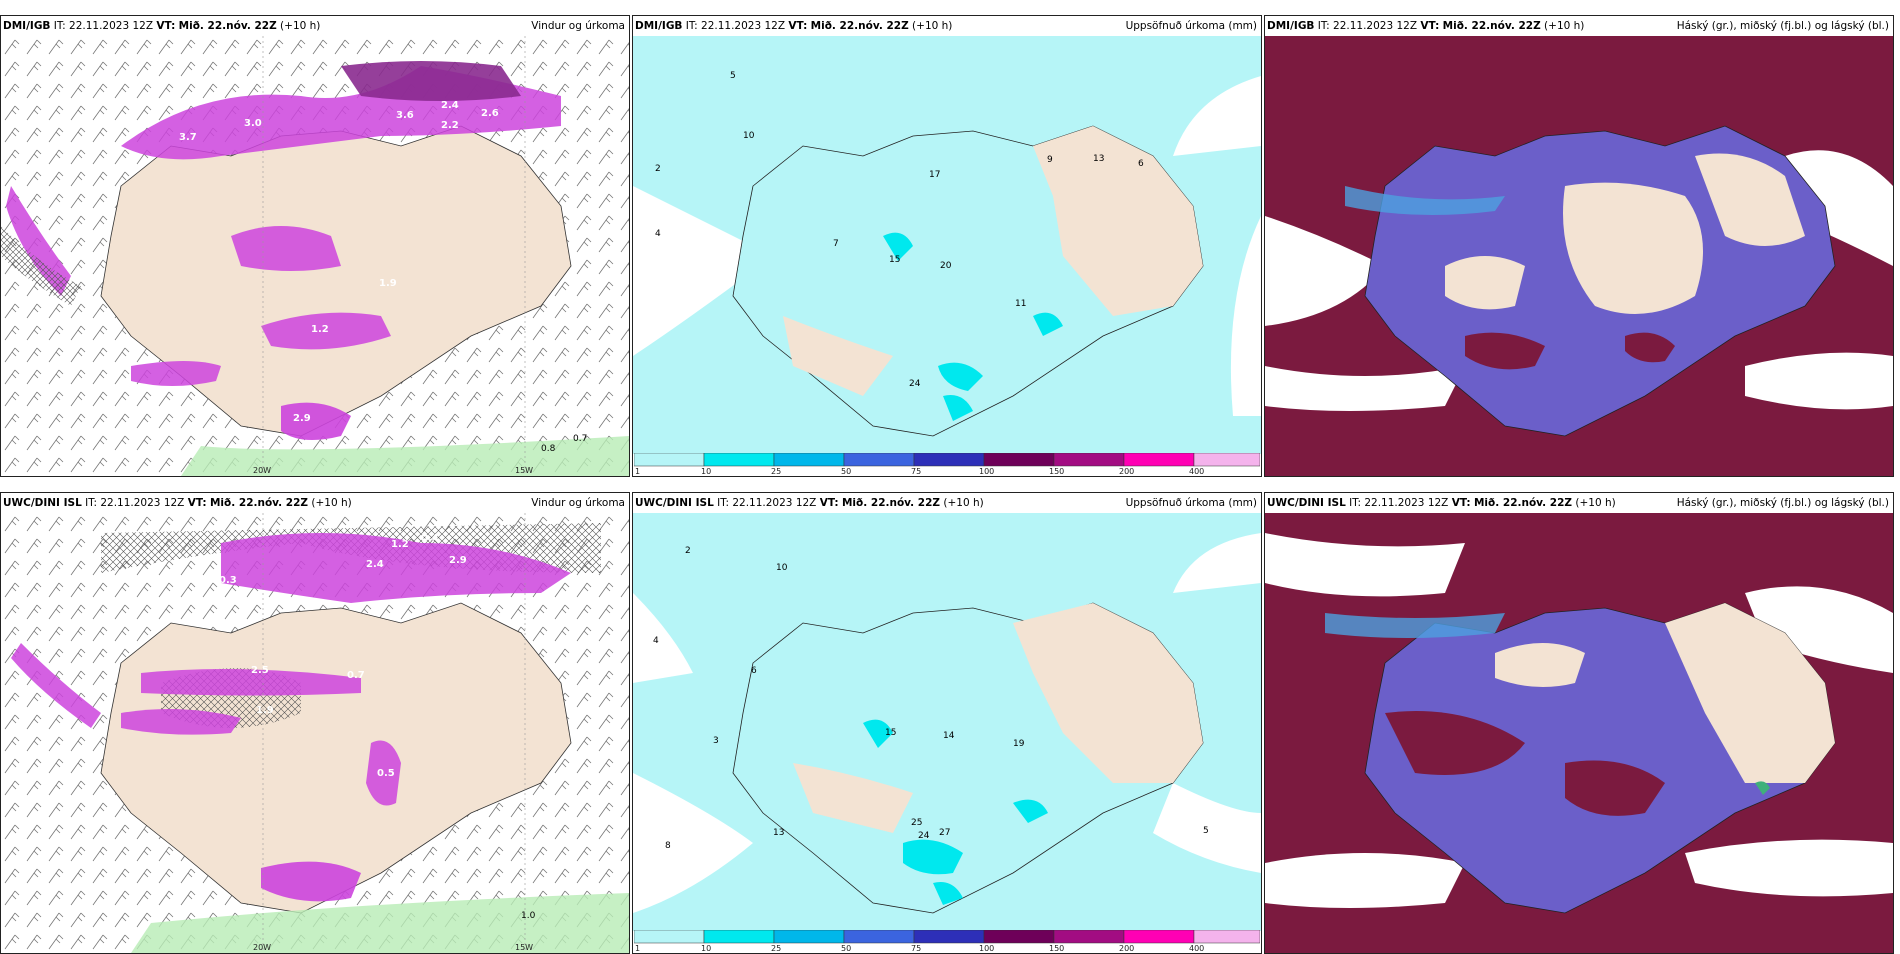 The width and height of the screenshot is (1900, 954). I want to click on precip-value: 20, so click(946, 266).